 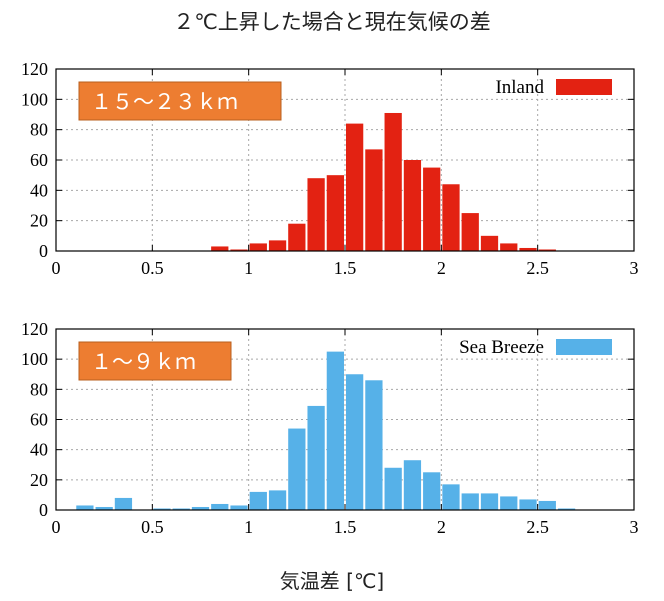 I want to click on range-label: １〜９ｋｍ, so click(x=143, y=362).